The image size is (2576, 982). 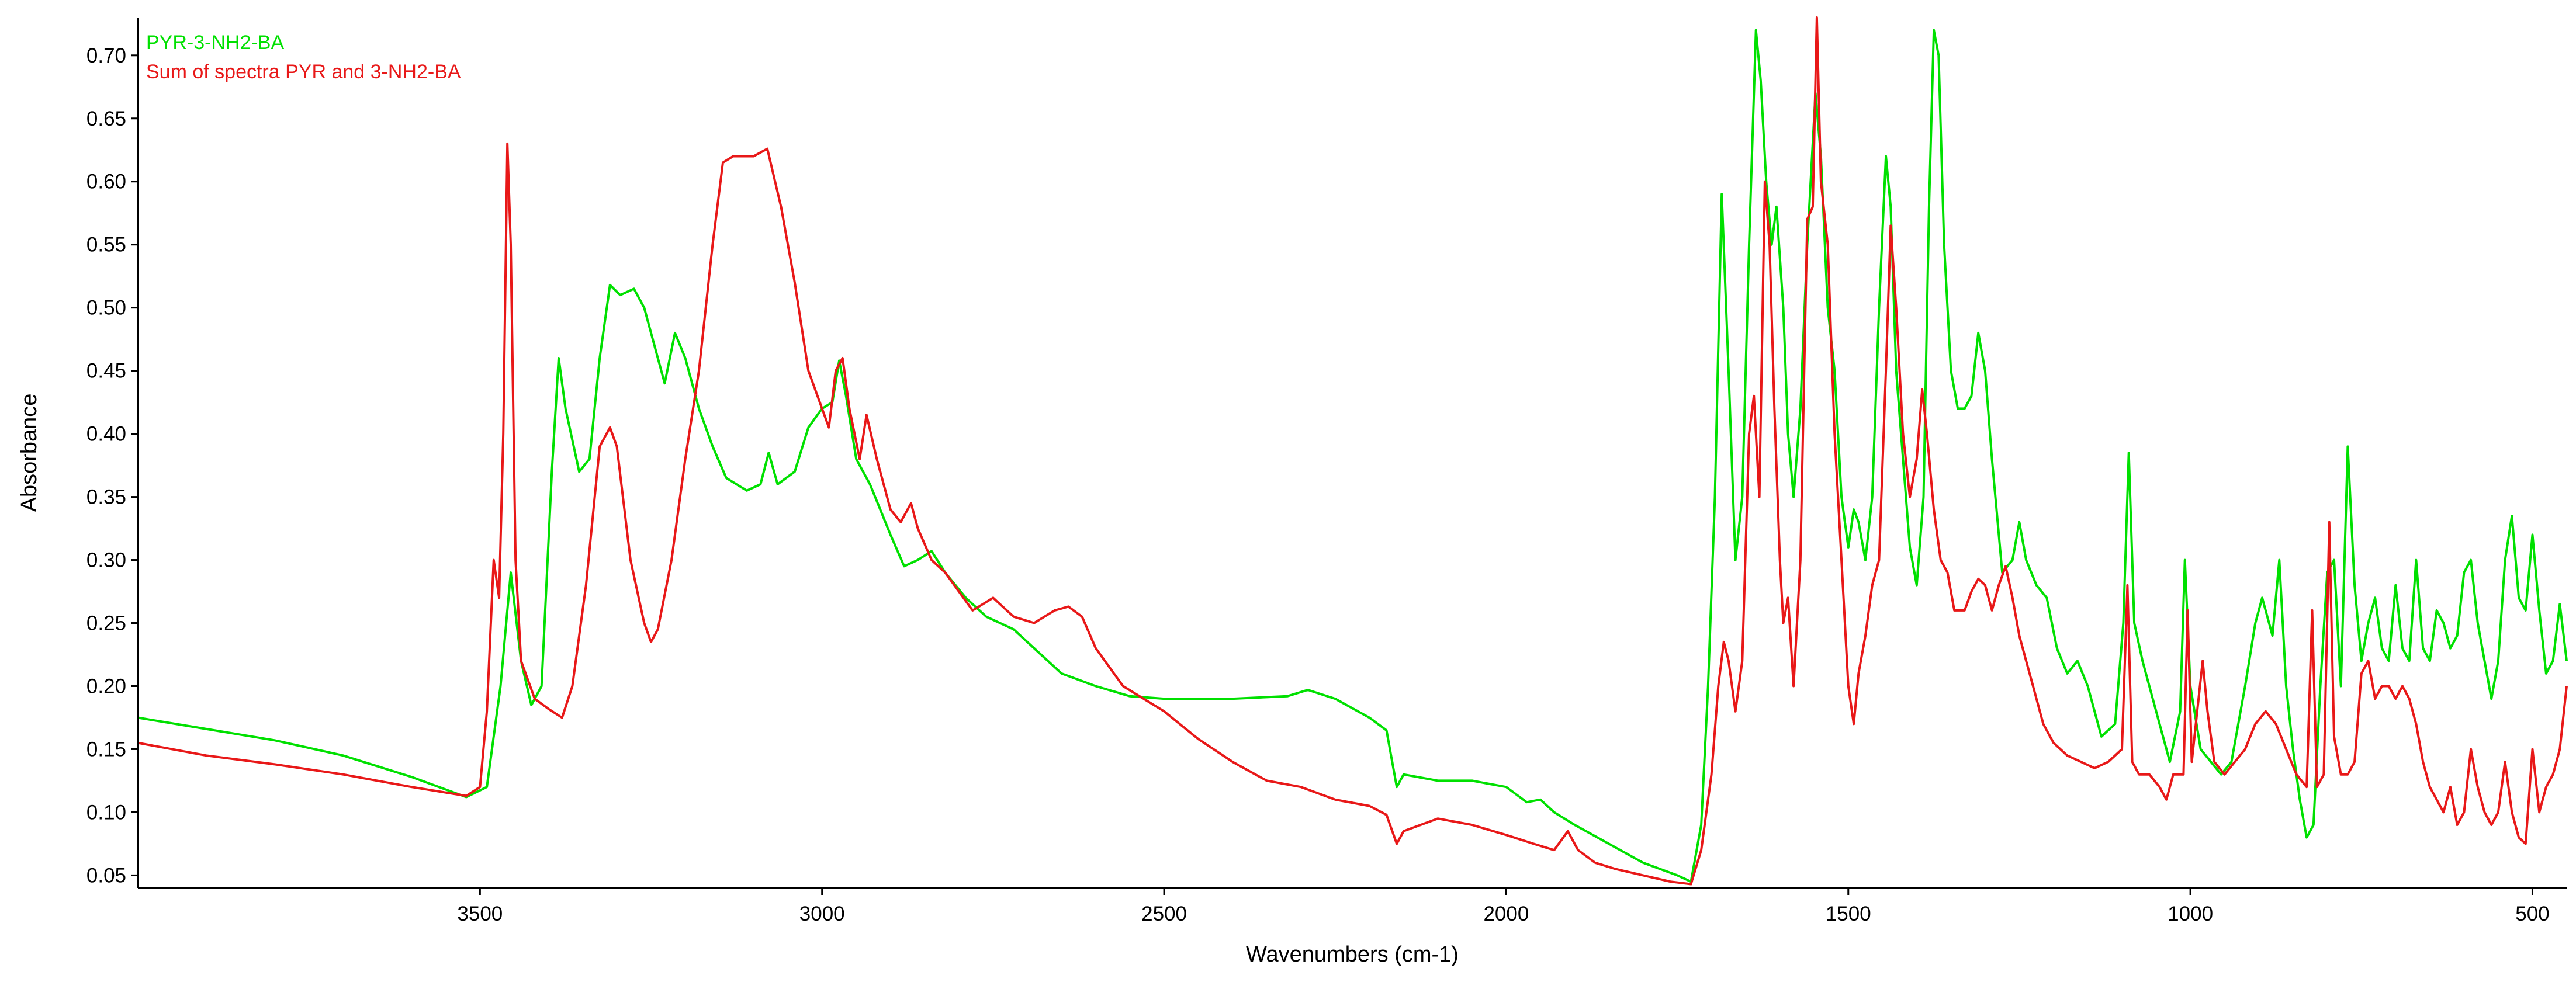 I want to click on y-tick-label: 0.55, so click(x=106, y=245).